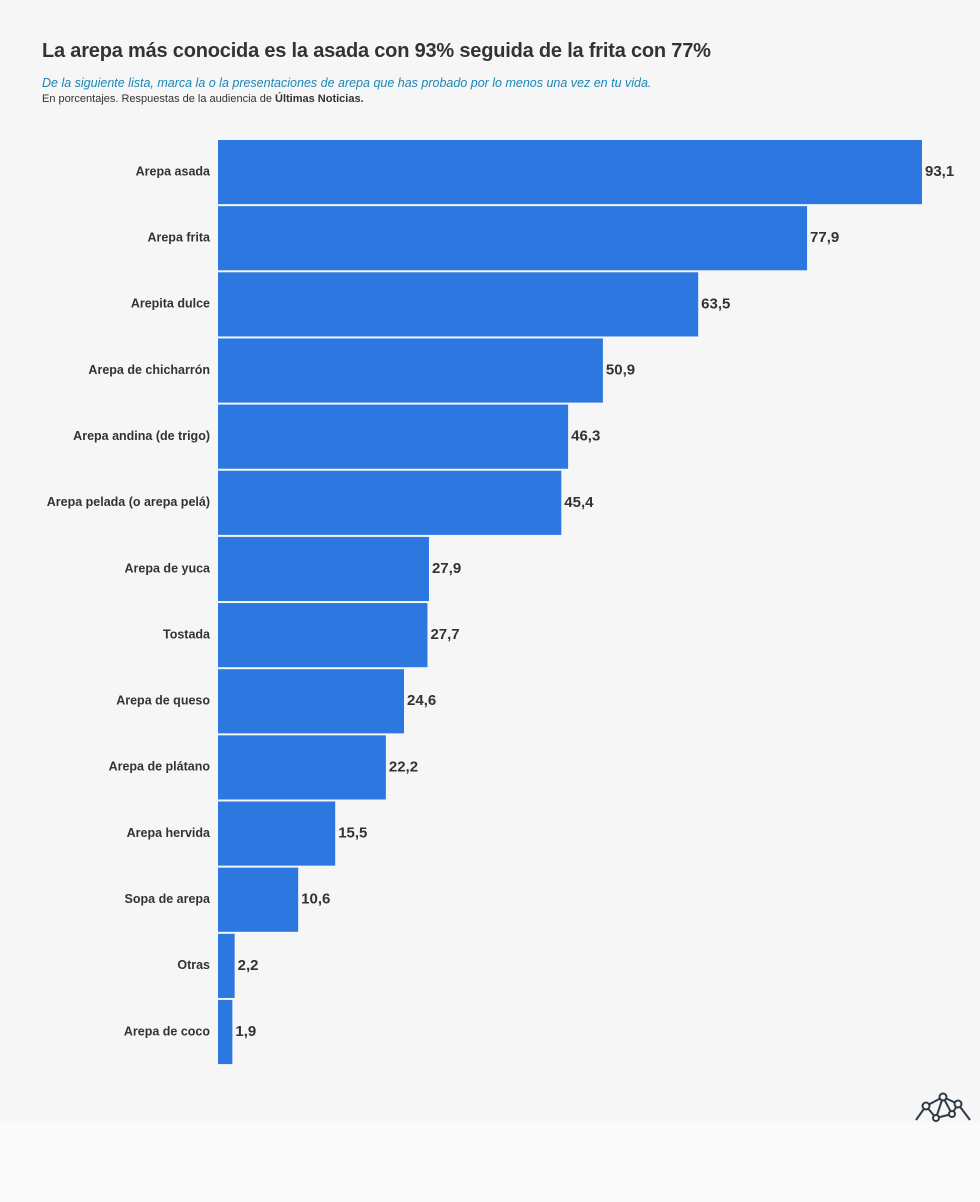 The width and height of the screenshot is (980, 1202). What do you see at coordinates (248, 965) in the screenshot?
I see `value-label: 2,2` at bounding box center [248, 965].